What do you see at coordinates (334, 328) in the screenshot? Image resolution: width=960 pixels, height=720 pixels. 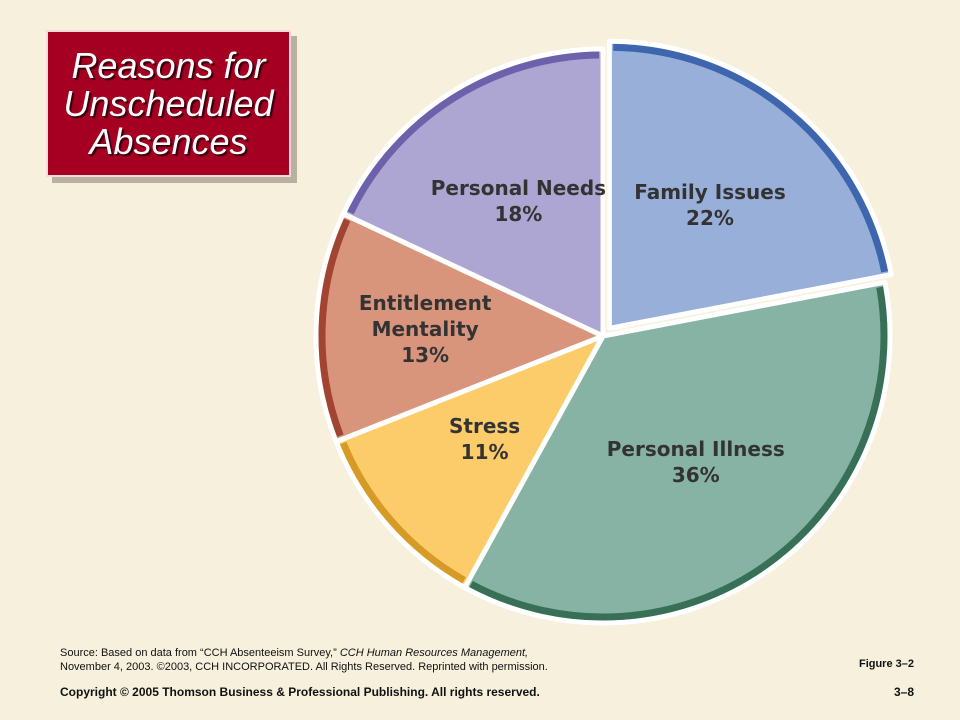 I see `pie-slice-edge-entitlement-mentality` at bounding box center [334, 328].